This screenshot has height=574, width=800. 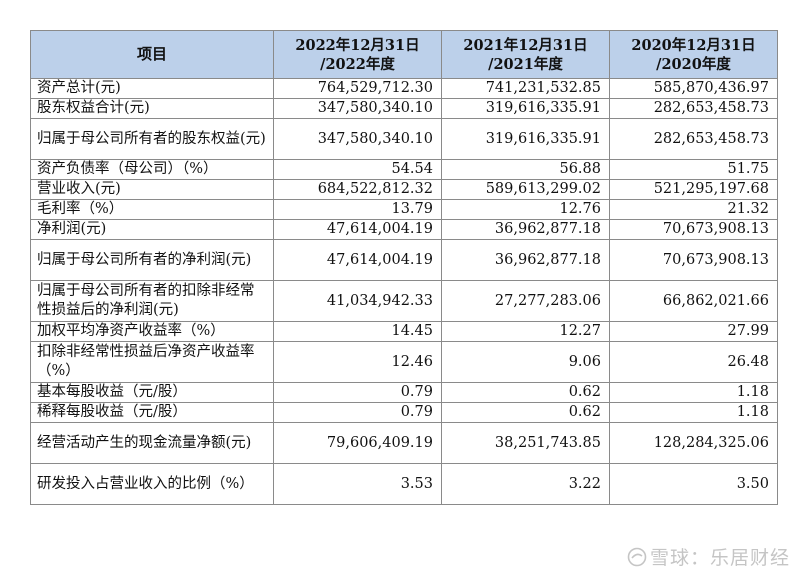 I want to click on watermark-text: 雪球：乐居财经, so click(x=719, y=558).